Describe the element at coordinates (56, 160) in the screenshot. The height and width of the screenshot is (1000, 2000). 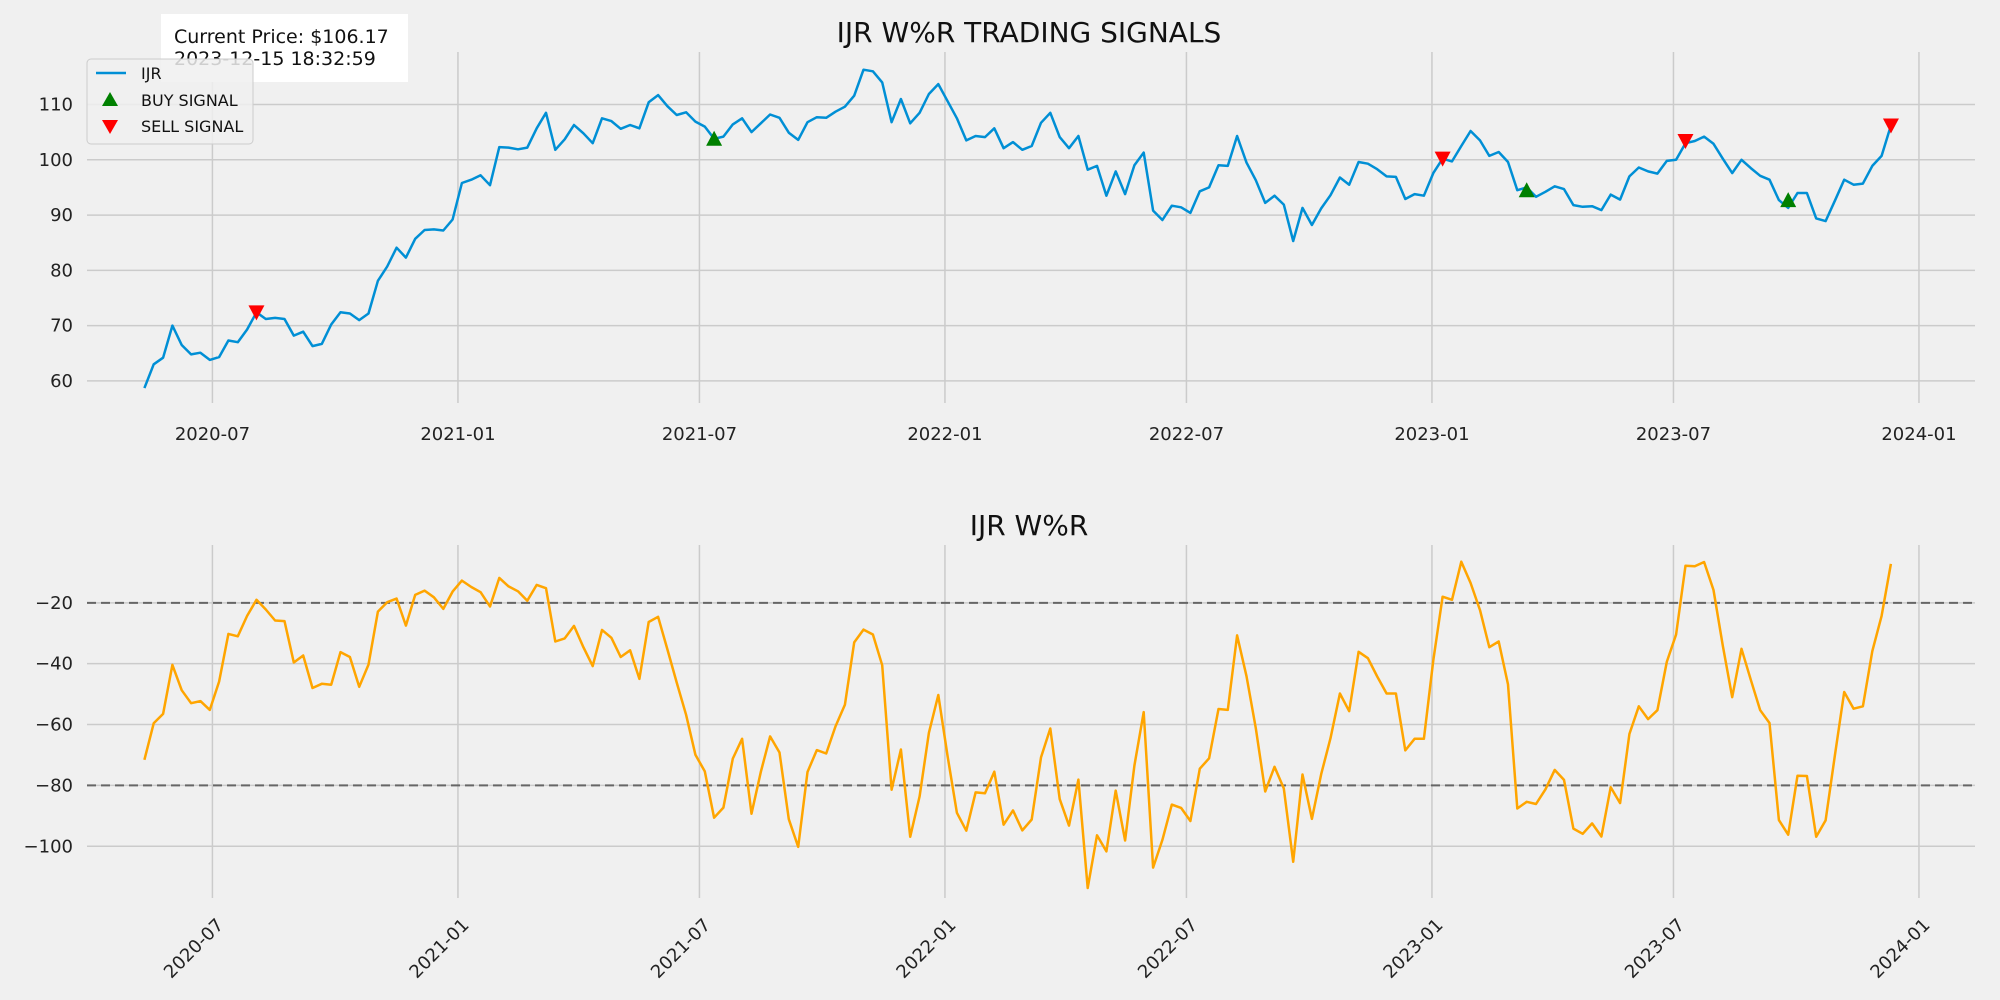
I see `price-y-tick-label: 100` at that location.